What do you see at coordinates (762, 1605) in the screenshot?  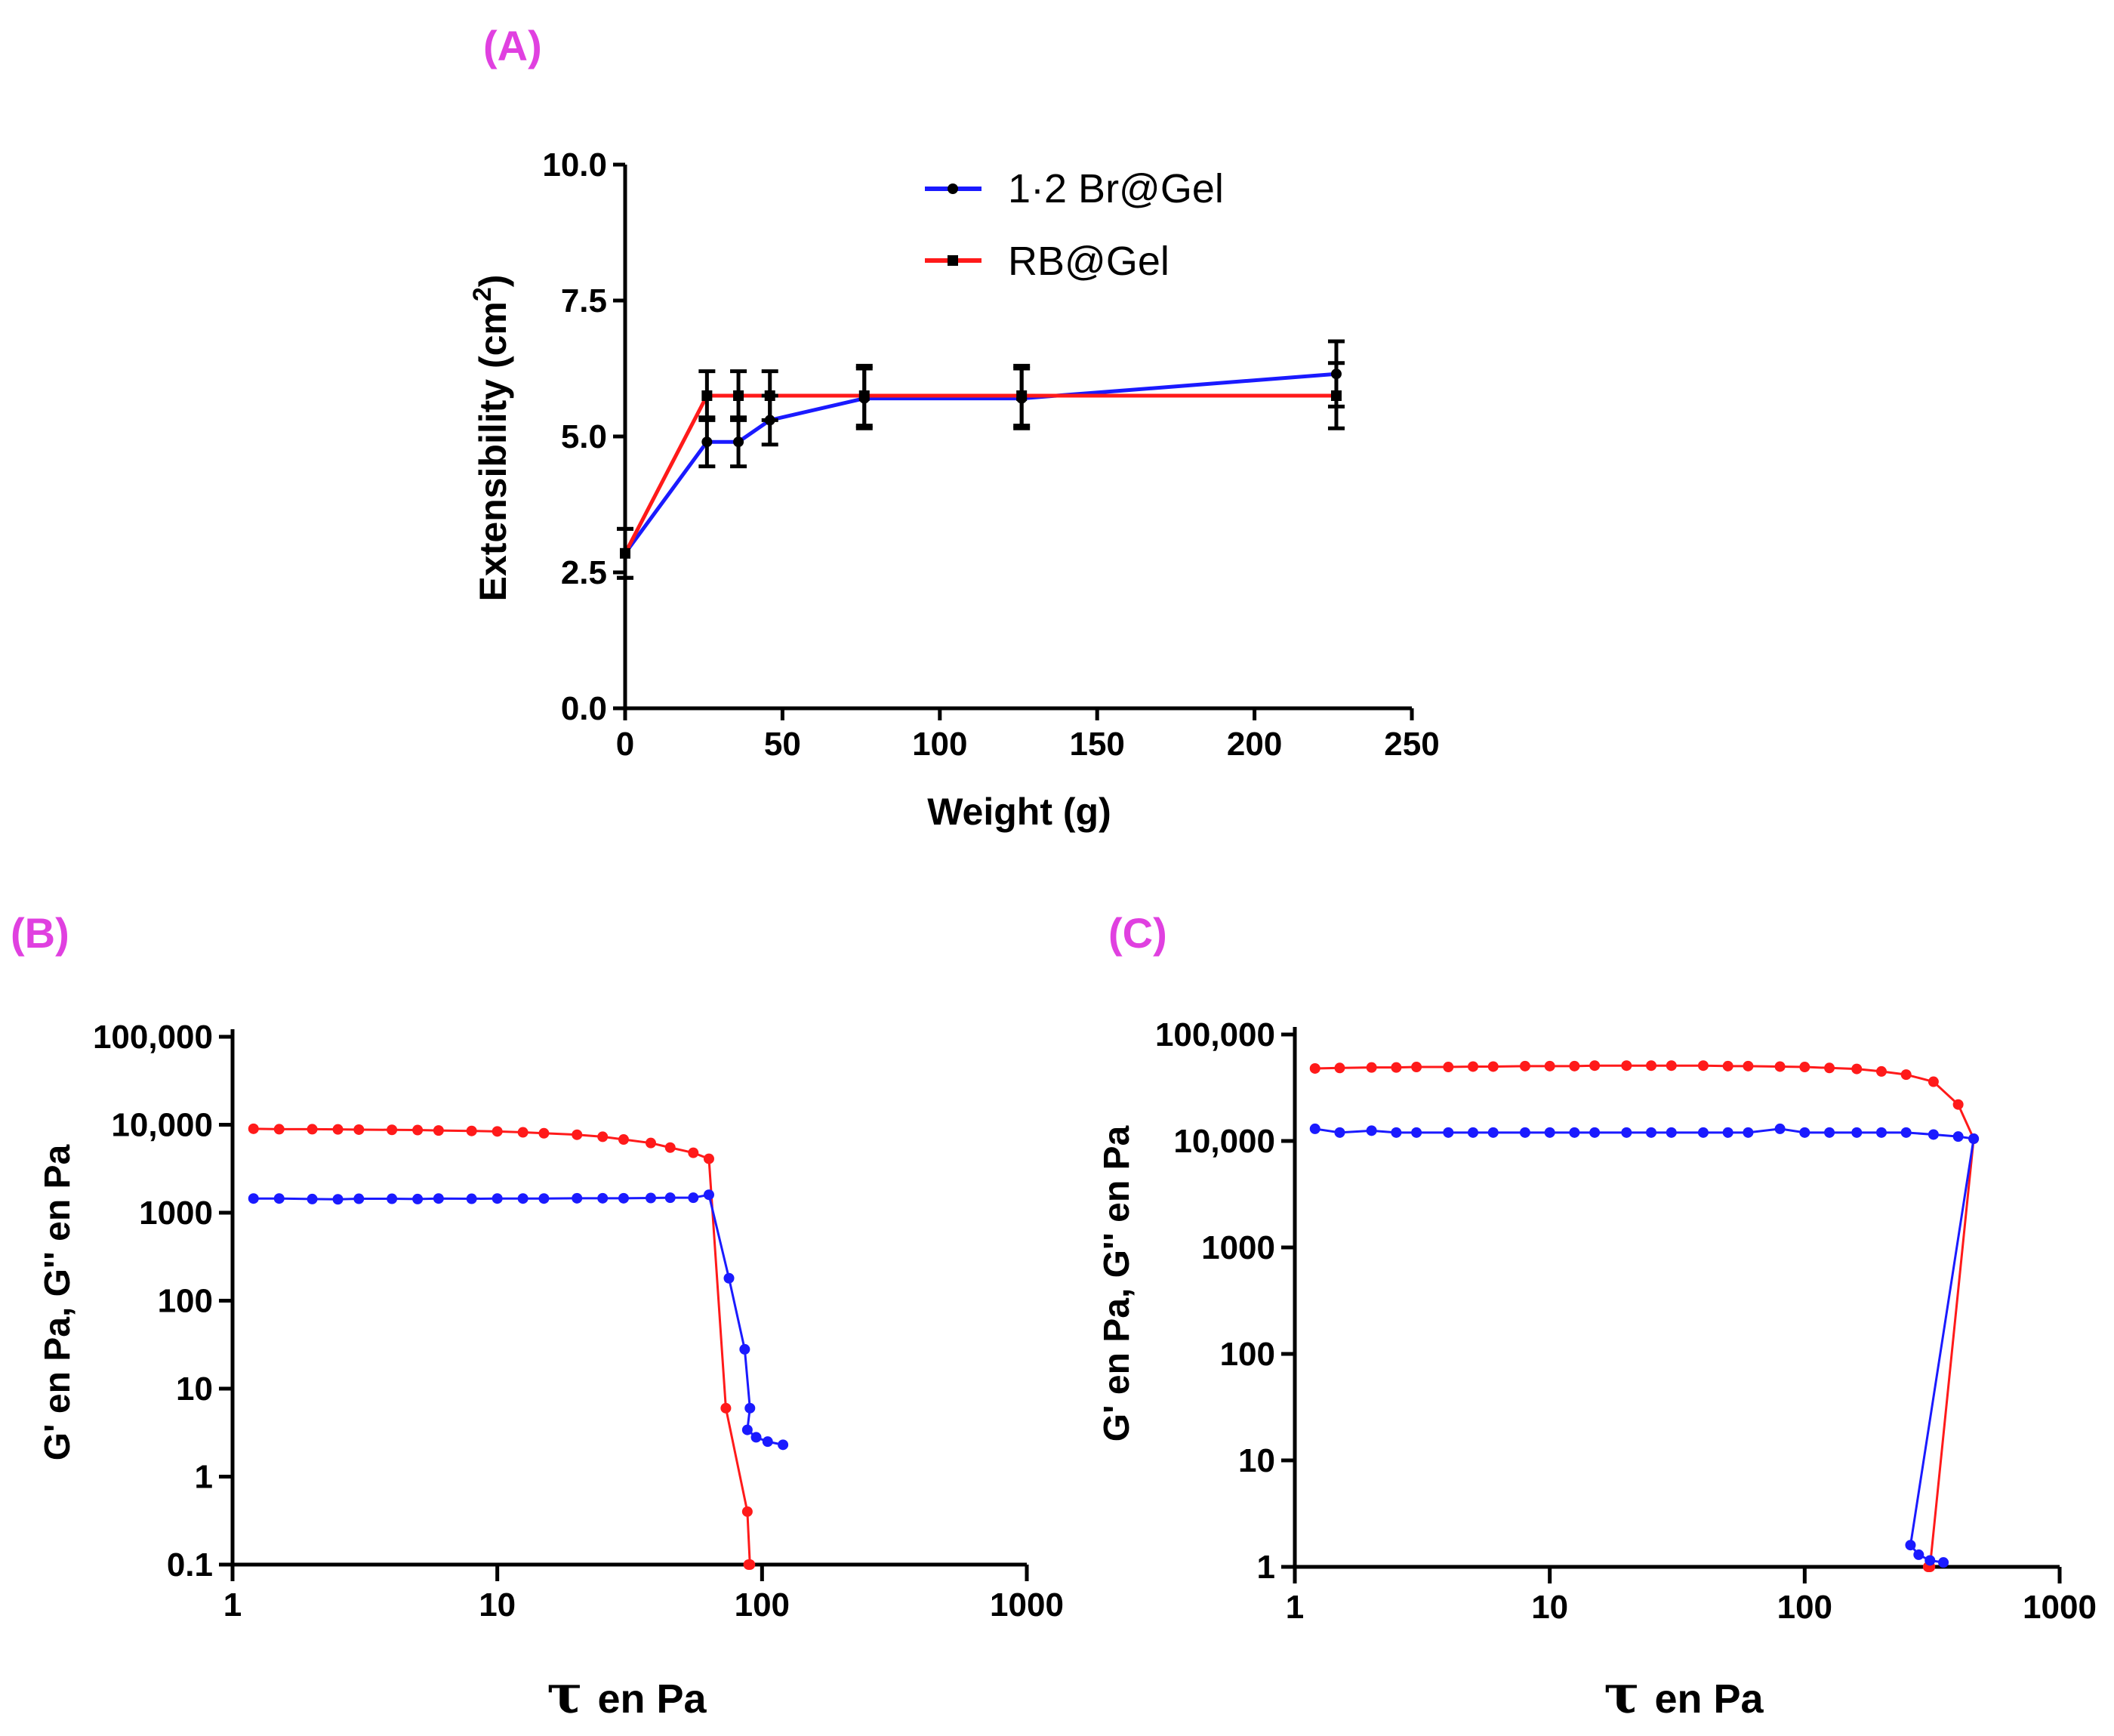 I see `panel-b-x-tick-label: 100` at bounding box center [762, 1605].